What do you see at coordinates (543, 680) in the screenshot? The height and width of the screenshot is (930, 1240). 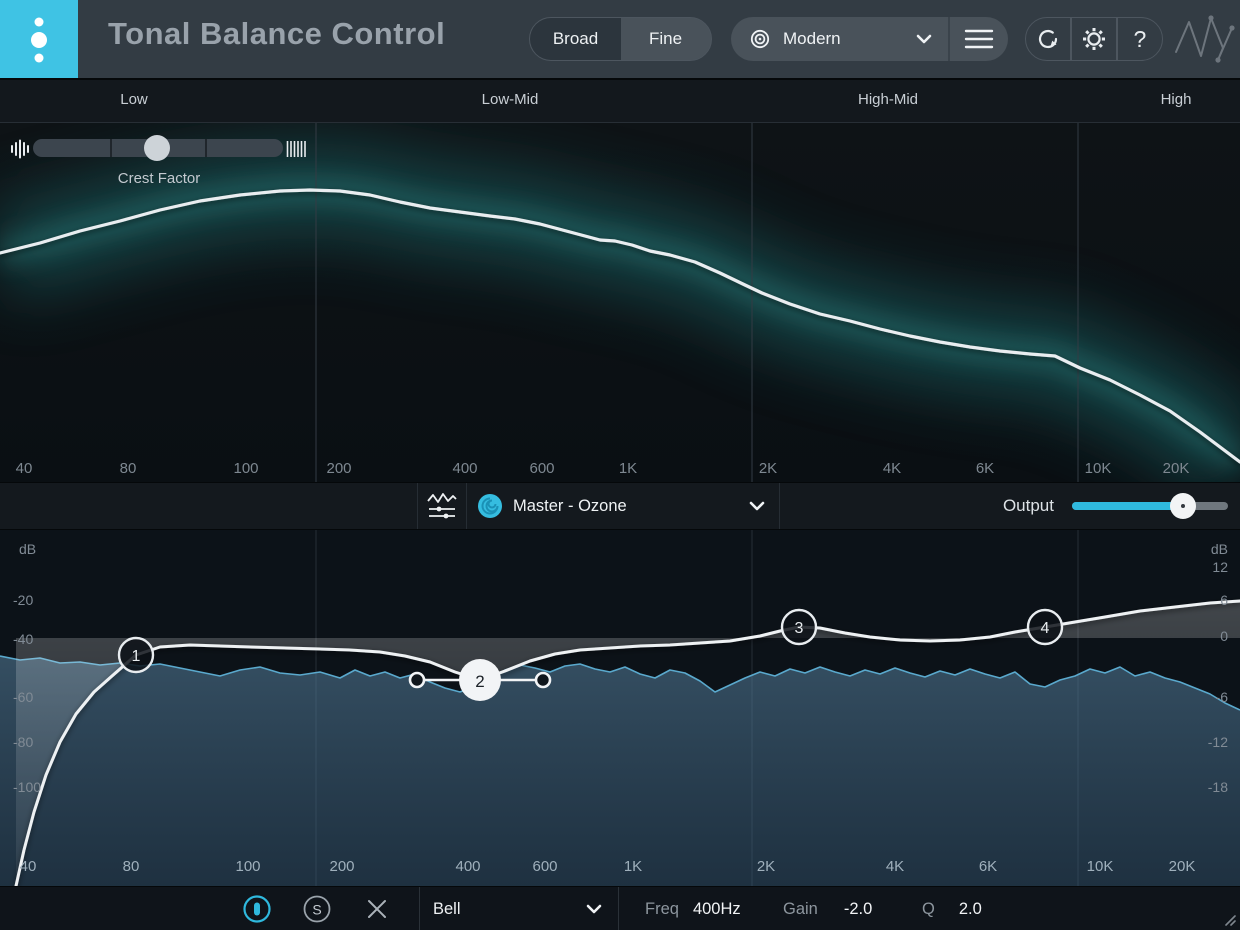 I see `q-handle-right` at bounding box center [543, 680].